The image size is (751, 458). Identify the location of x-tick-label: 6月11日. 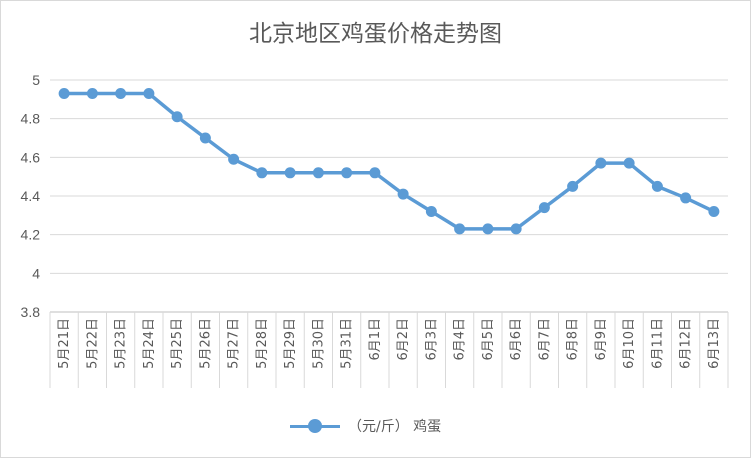
(657, 343).